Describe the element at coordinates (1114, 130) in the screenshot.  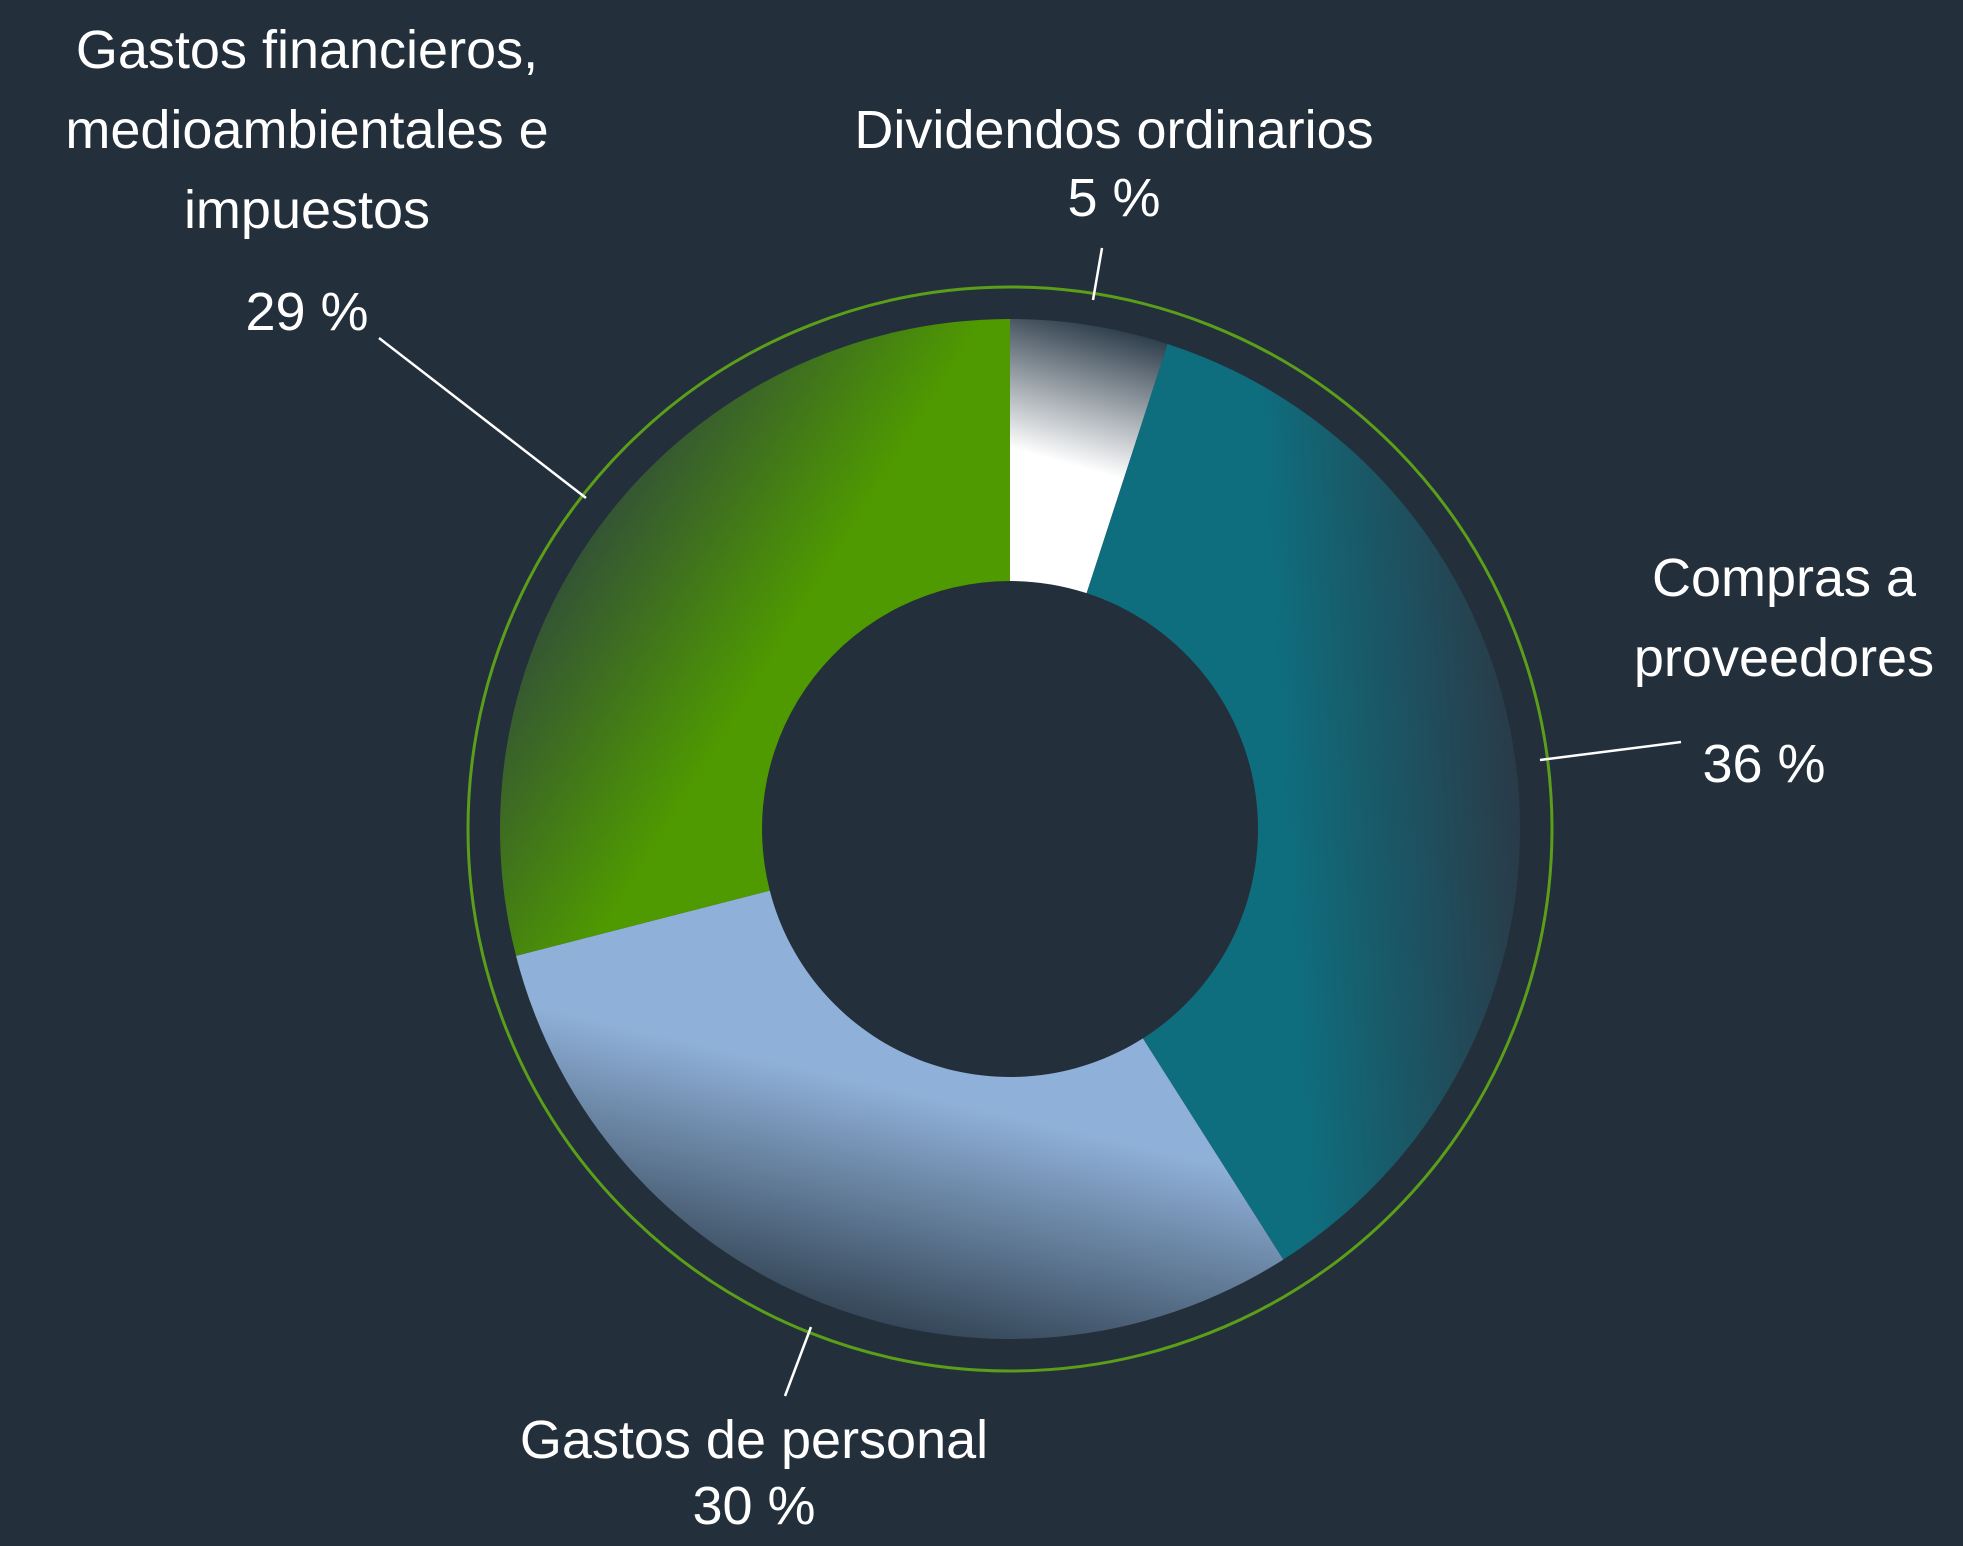
I see `category-label: Dividendos ordinarios` at that location.